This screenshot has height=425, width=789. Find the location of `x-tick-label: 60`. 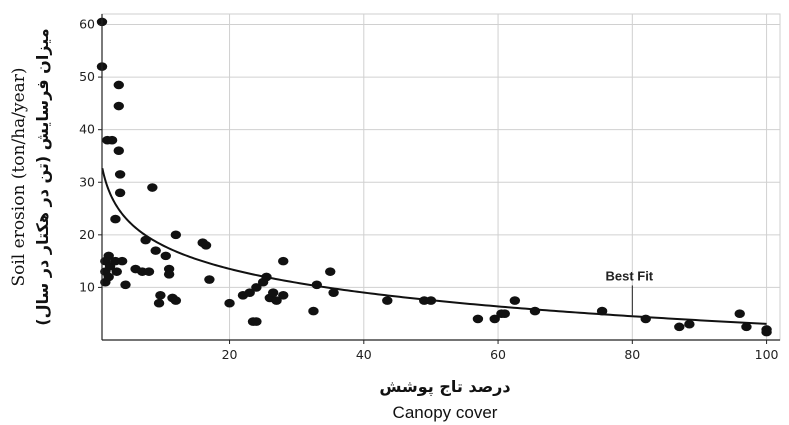

x-tick-label: 60 is located at coordinates (498, 354).